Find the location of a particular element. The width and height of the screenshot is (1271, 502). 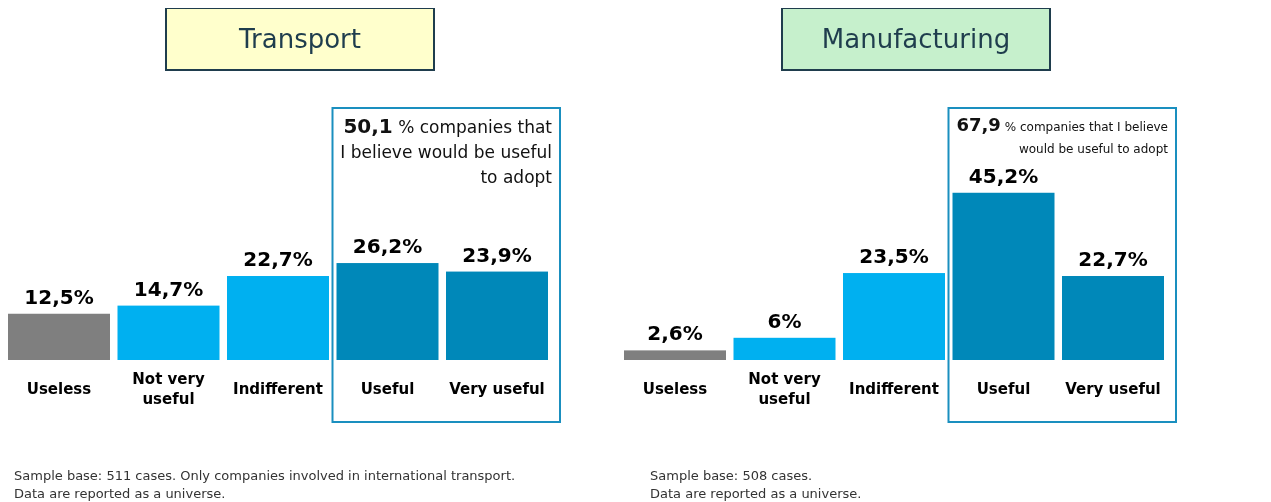

data-label: 45,2% is located at coordinates (1003, 175).